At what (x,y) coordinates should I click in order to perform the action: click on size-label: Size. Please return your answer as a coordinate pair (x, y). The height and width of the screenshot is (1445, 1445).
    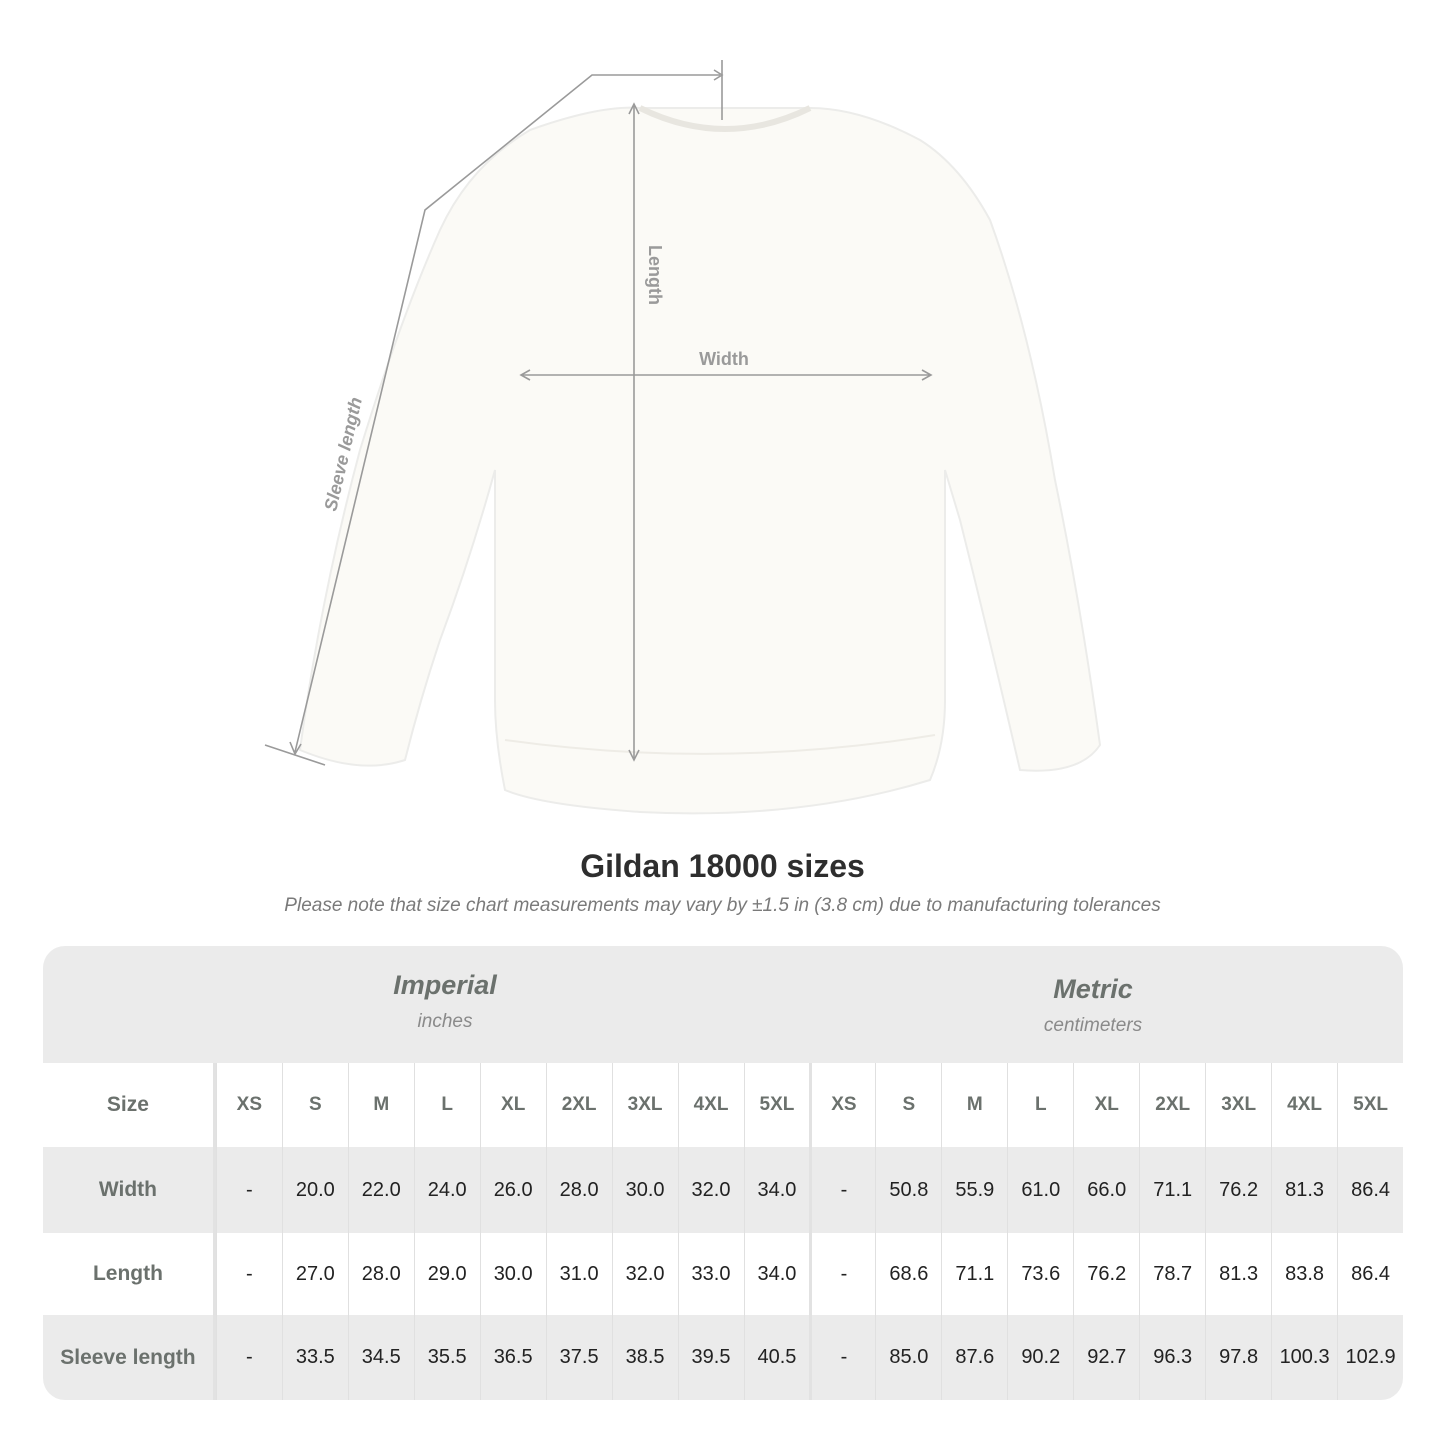
    Looking at the image, I should click on (129, 1105).